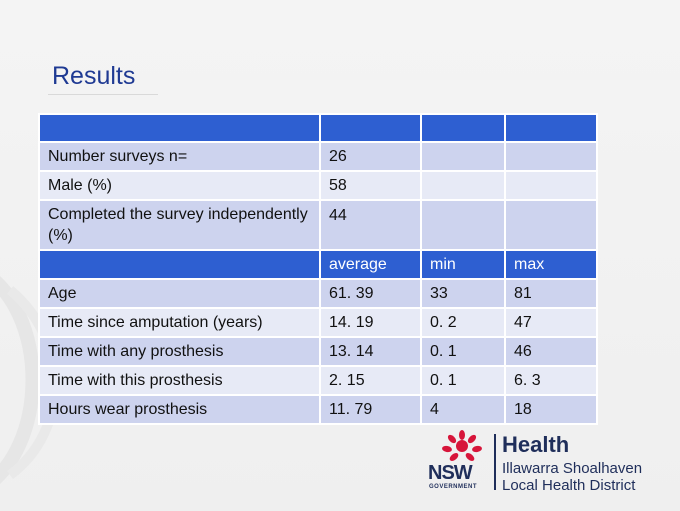 Image resolution: width=680 pixels, height=511 pixels. What do you see at coordinates (536, 444) in the screenshot?
I see `logo-health: Health` at bounding box center [536, 444].